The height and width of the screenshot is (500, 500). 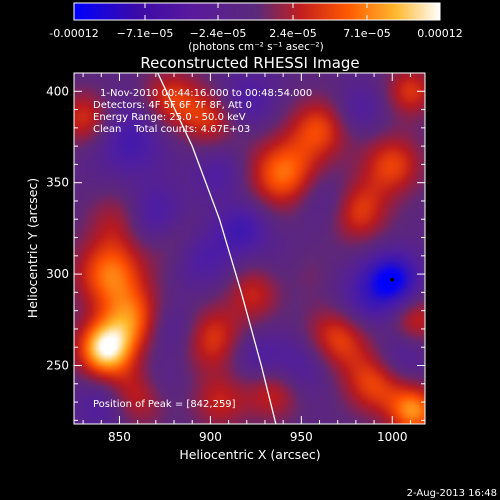 What do you see at coordinates (164, 404) in the screenshot?
I see `info-peak-position: Position of Peak = [842,259]` at bounding box center [164, 404].